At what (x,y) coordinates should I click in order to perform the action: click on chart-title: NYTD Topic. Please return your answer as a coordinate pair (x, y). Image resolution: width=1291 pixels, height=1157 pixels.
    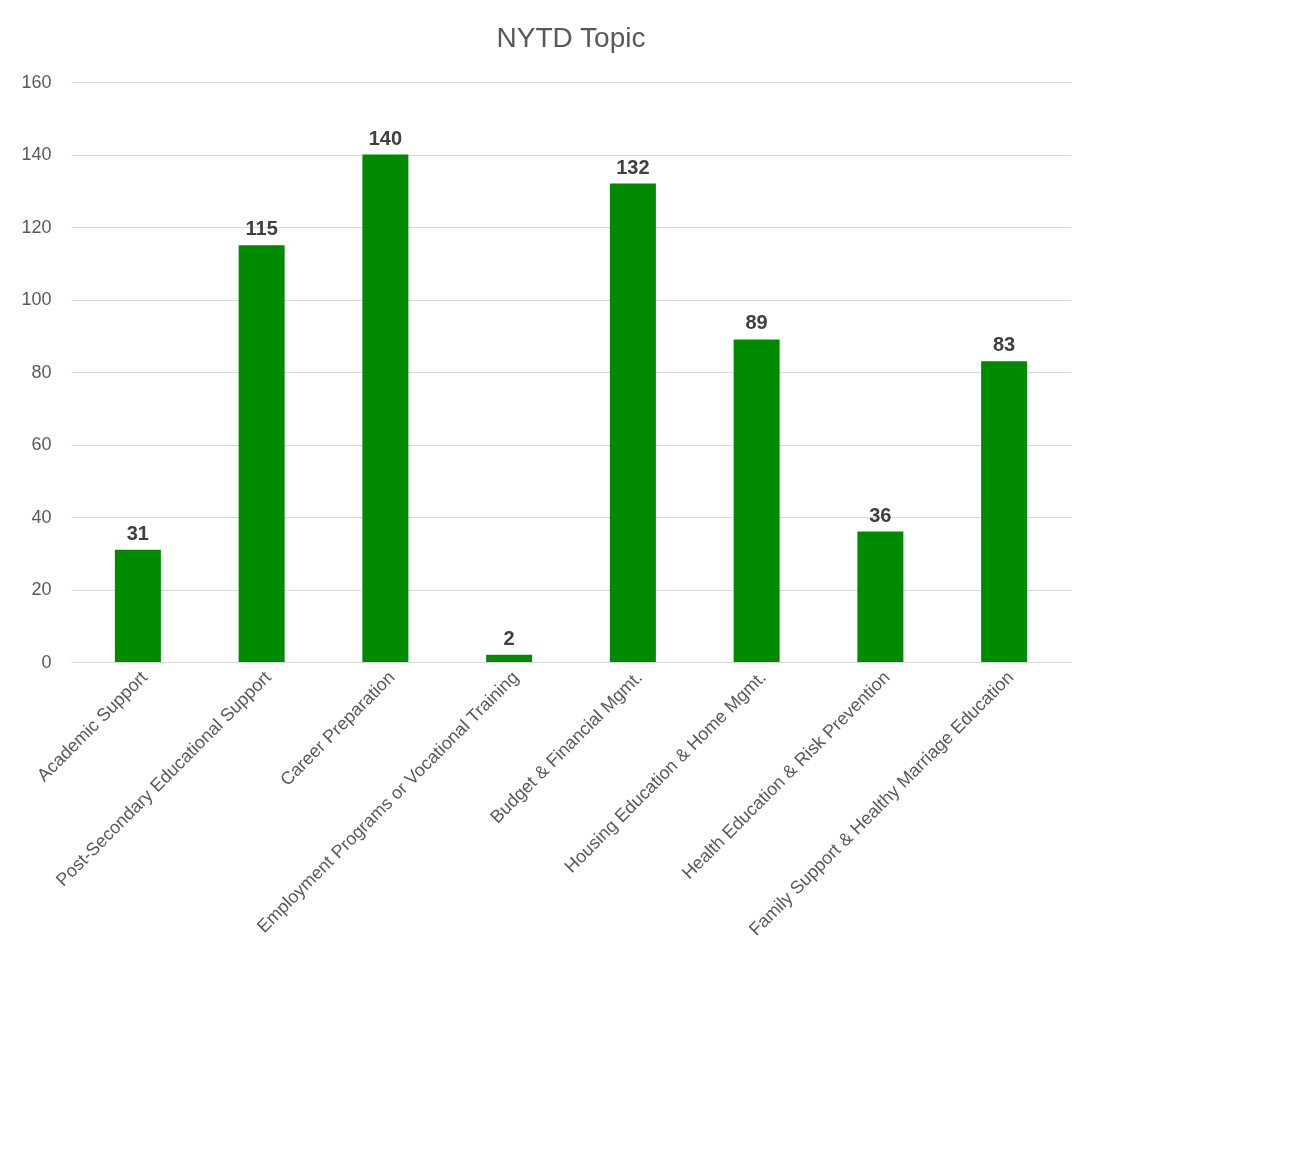
    Looking at the image, I should click on (571, 37).